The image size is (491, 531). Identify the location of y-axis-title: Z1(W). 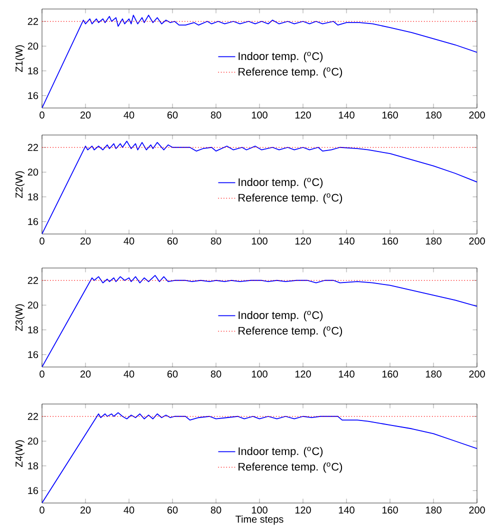
(20, 58).